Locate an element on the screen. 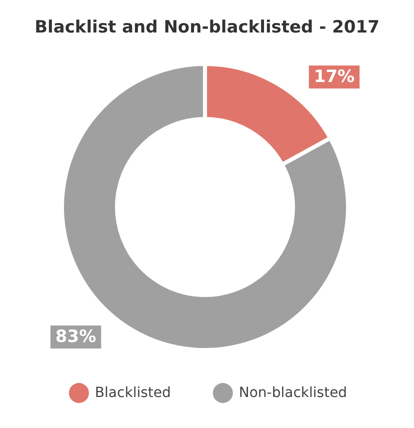 The height and width of the screenshot is (428, 414). legend-label: Non-blacklisted is located at coordinates (293, 393).